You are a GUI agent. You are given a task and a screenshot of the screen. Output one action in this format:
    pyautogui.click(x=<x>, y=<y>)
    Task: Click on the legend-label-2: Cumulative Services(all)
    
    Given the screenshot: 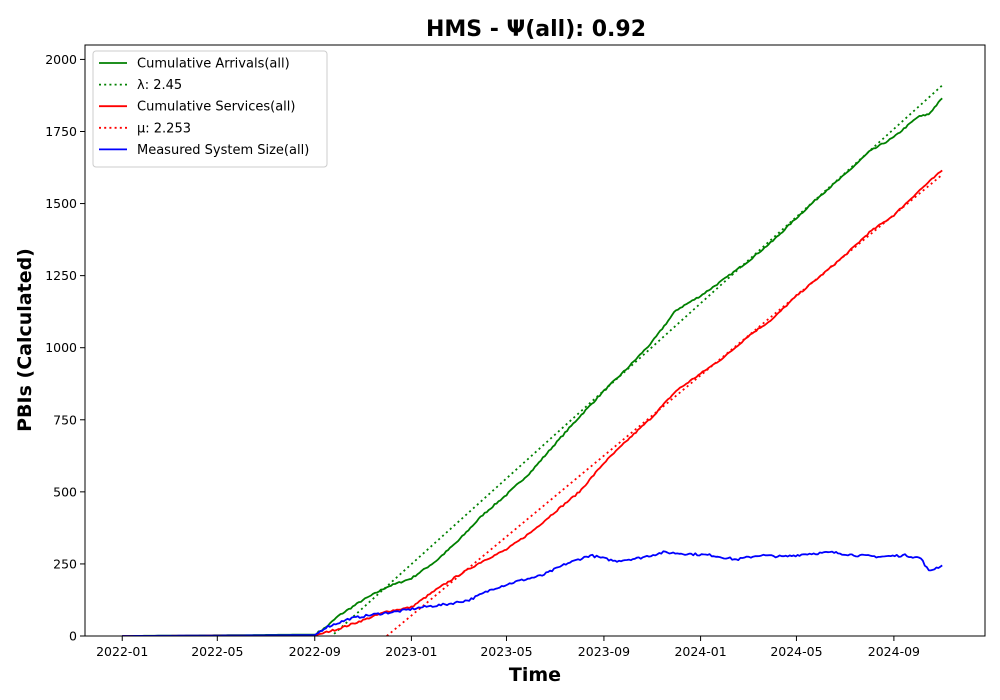 What is the action you would take?
    pyautogui.click(x=216, y=107)
    